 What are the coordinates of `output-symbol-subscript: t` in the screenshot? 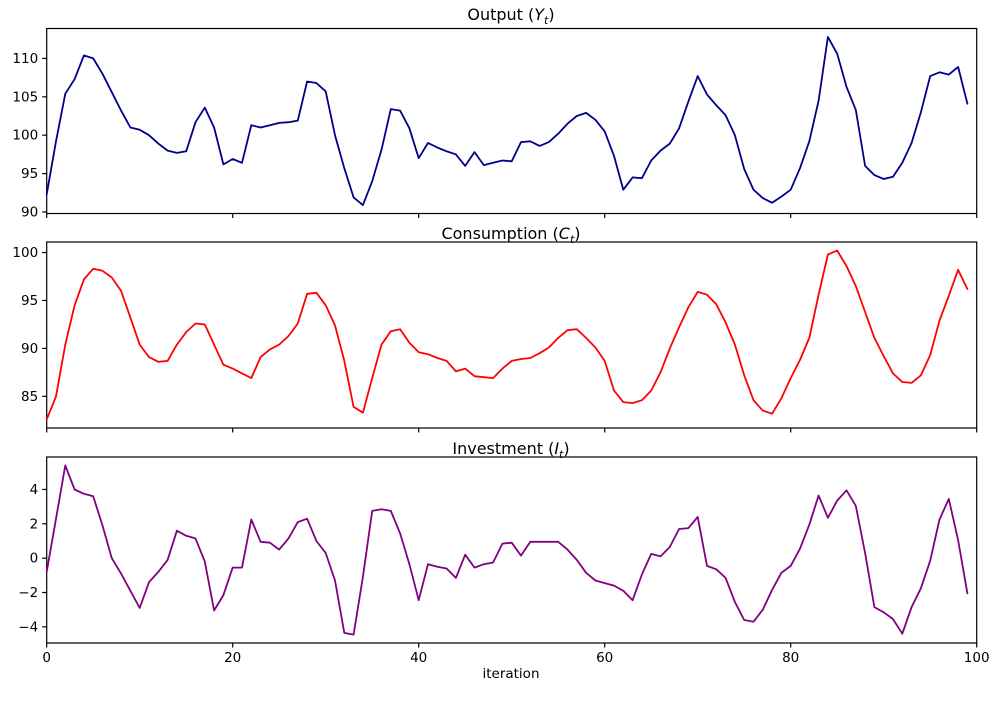 It's located at (546, 21).